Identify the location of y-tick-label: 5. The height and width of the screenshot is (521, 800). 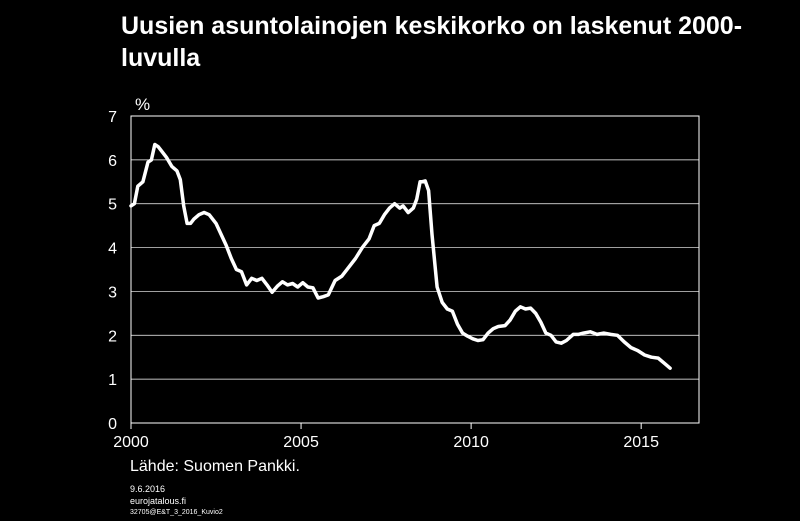
(112, 205).